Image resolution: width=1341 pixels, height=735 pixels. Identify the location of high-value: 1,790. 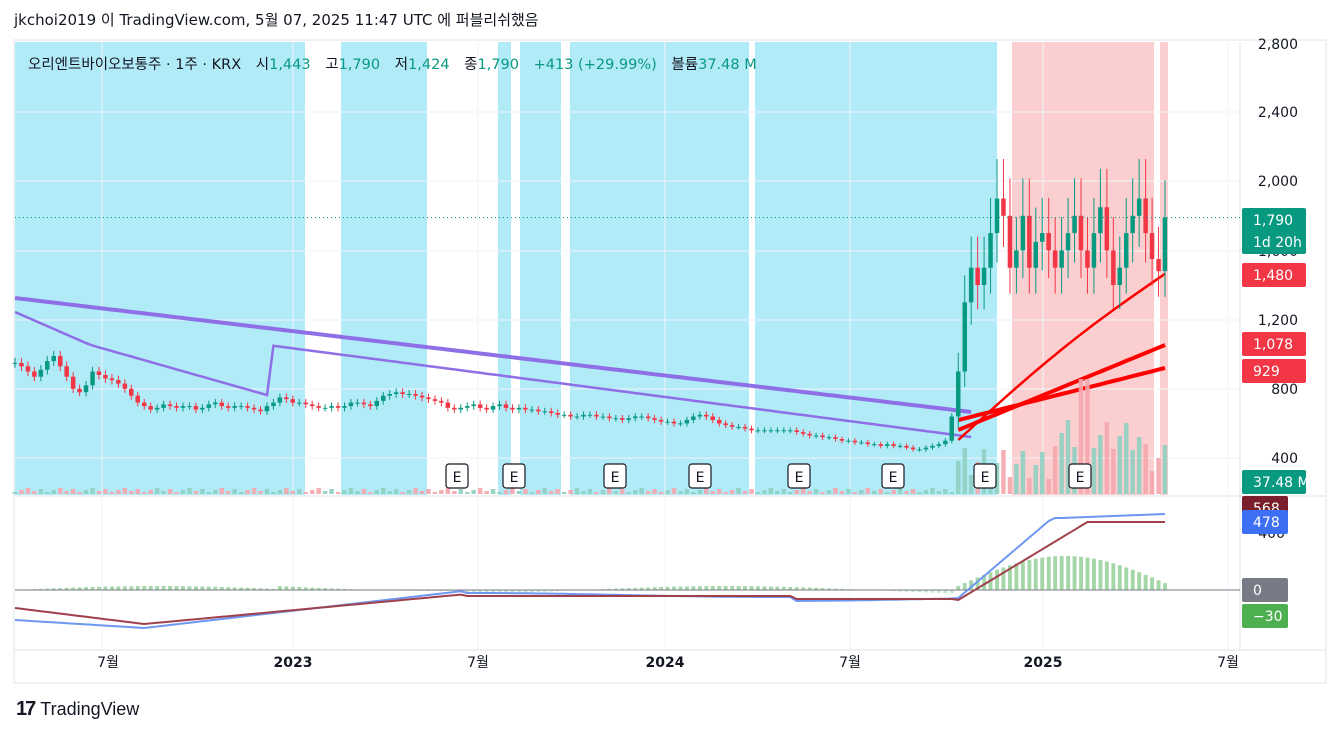
(359, 65).